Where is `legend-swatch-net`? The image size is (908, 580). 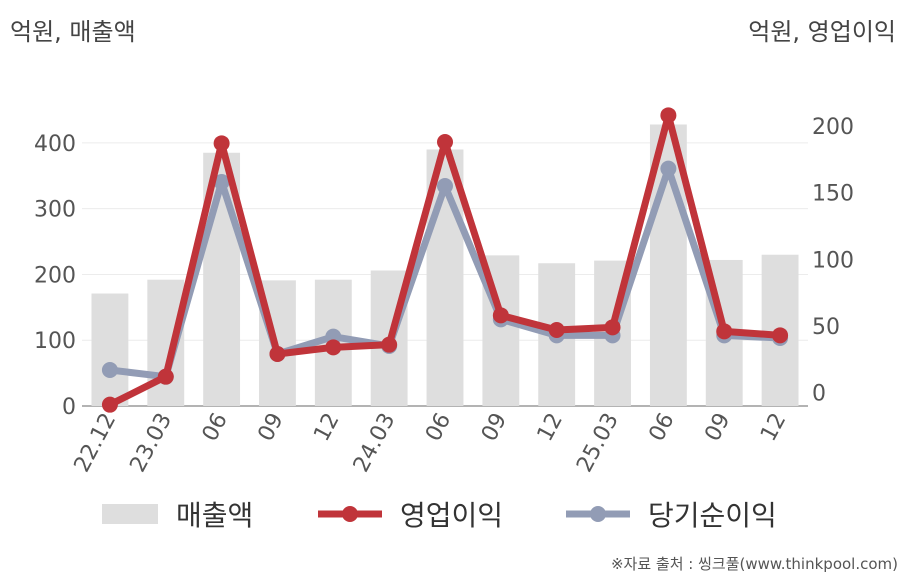 legend-swatch-net is located at coordinates (598, 514).